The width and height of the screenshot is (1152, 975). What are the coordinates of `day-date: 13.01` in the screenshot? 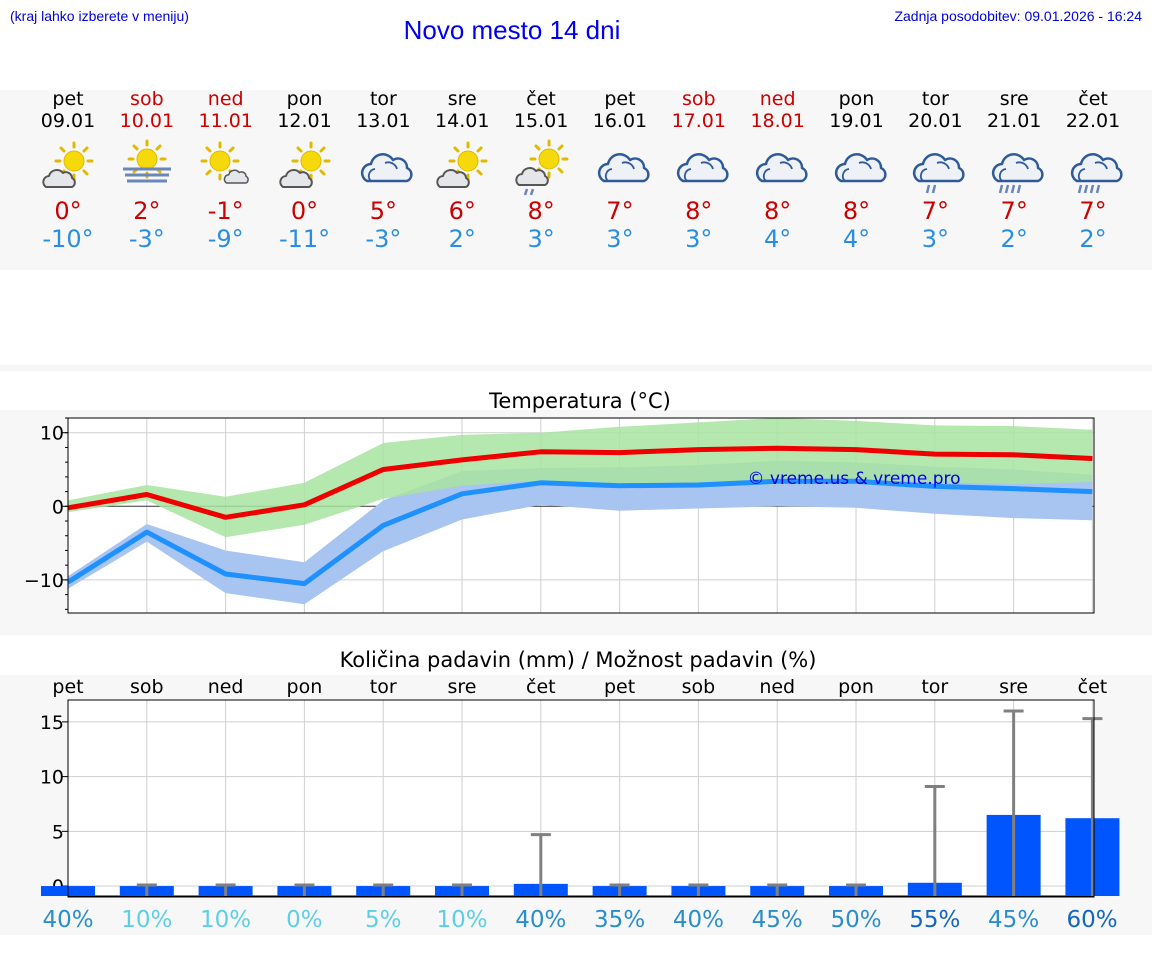 It's located at (383, 121).